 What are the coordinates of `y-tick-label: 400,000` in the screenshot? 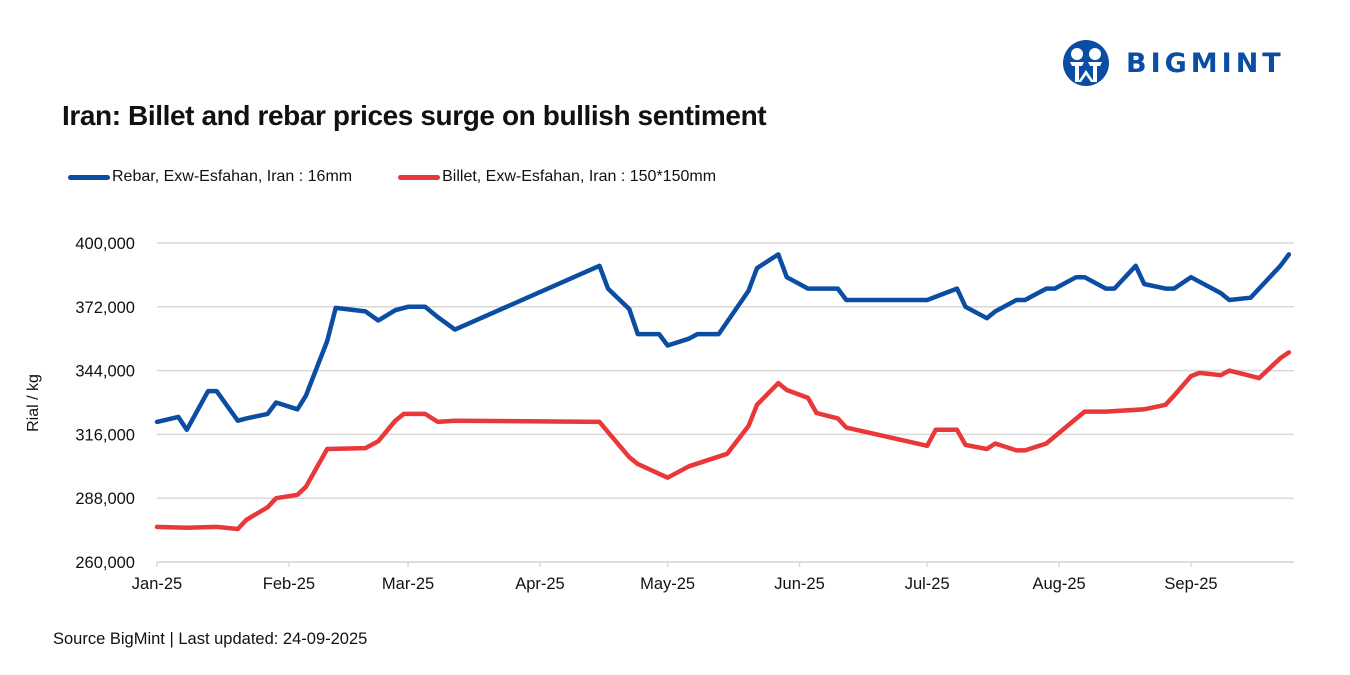 It's located at (105, 244).